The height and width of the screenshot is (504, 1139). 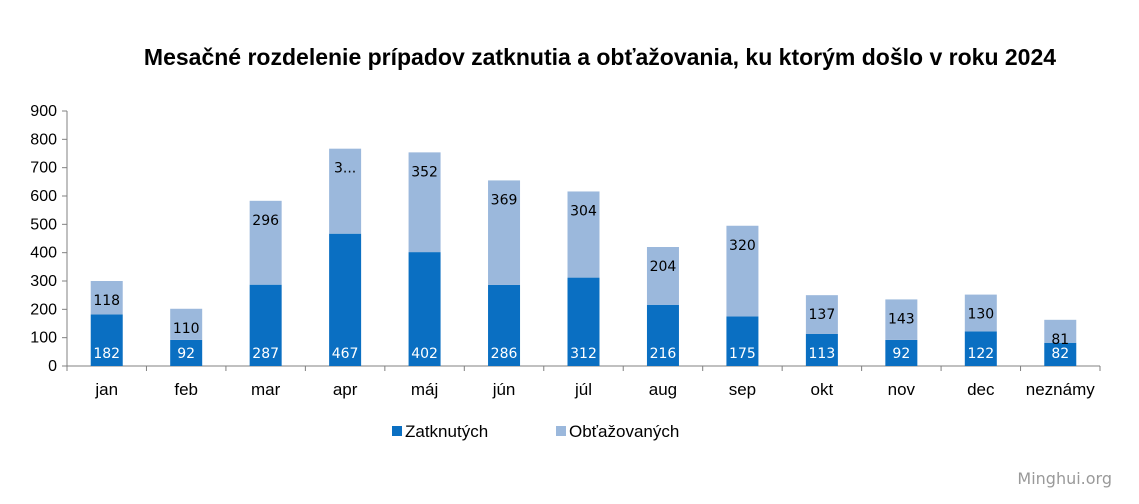 I want to click on data-label-obtazovanych: 118, so click(x=106, y=301).